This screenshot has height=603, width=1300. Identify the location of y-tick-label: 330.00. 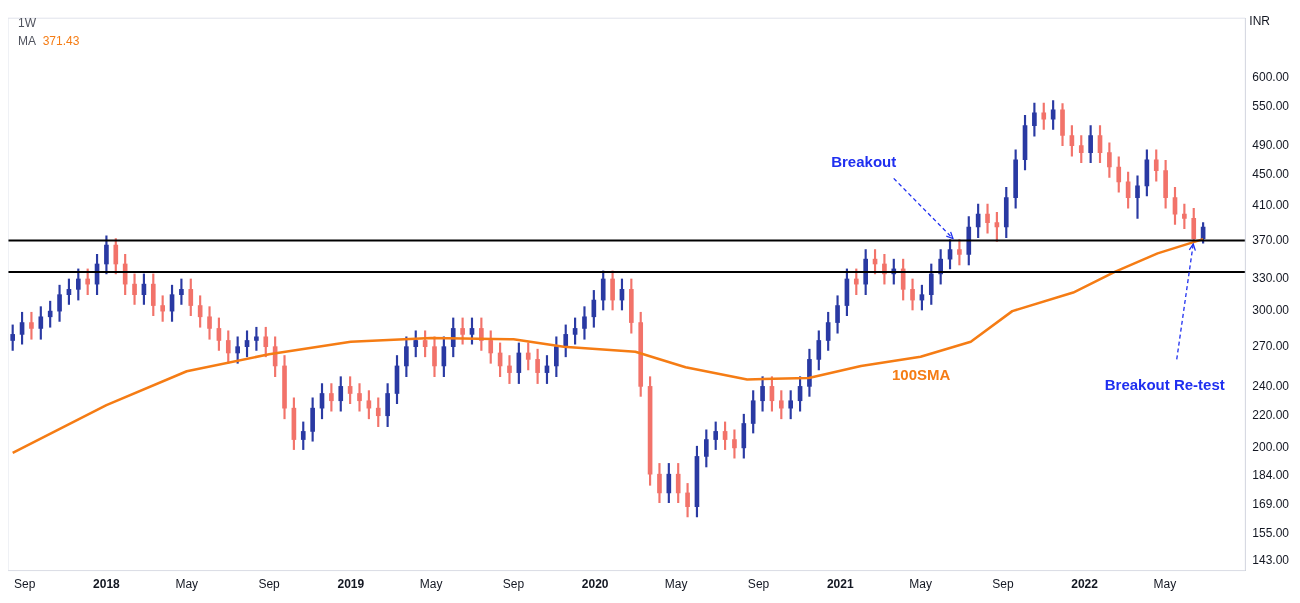
(1271, 278).